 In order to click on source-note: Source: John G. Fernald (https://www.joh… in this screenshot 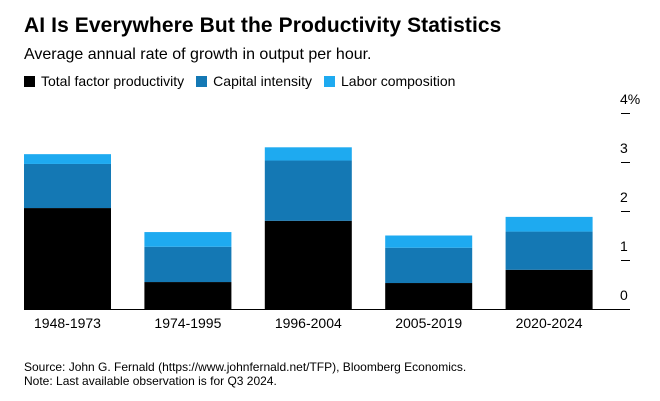, I will do `click(245, 367)`.